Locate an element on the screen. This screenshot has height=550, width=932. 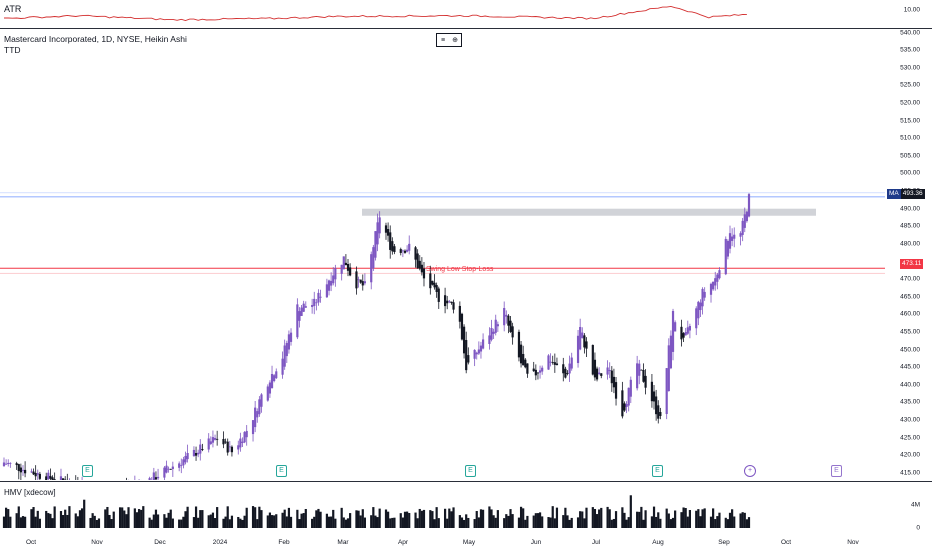
price-tick: 525.00 is located at coordinates (910, 85).